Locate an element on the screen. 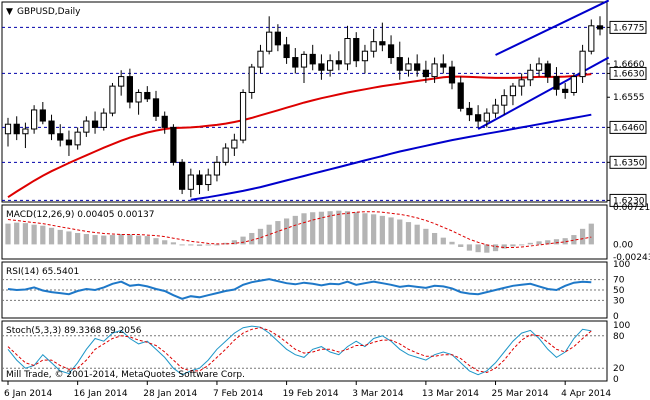  rsi-title: RSI(14) 65.5401 is located at coordinates (42, 272).